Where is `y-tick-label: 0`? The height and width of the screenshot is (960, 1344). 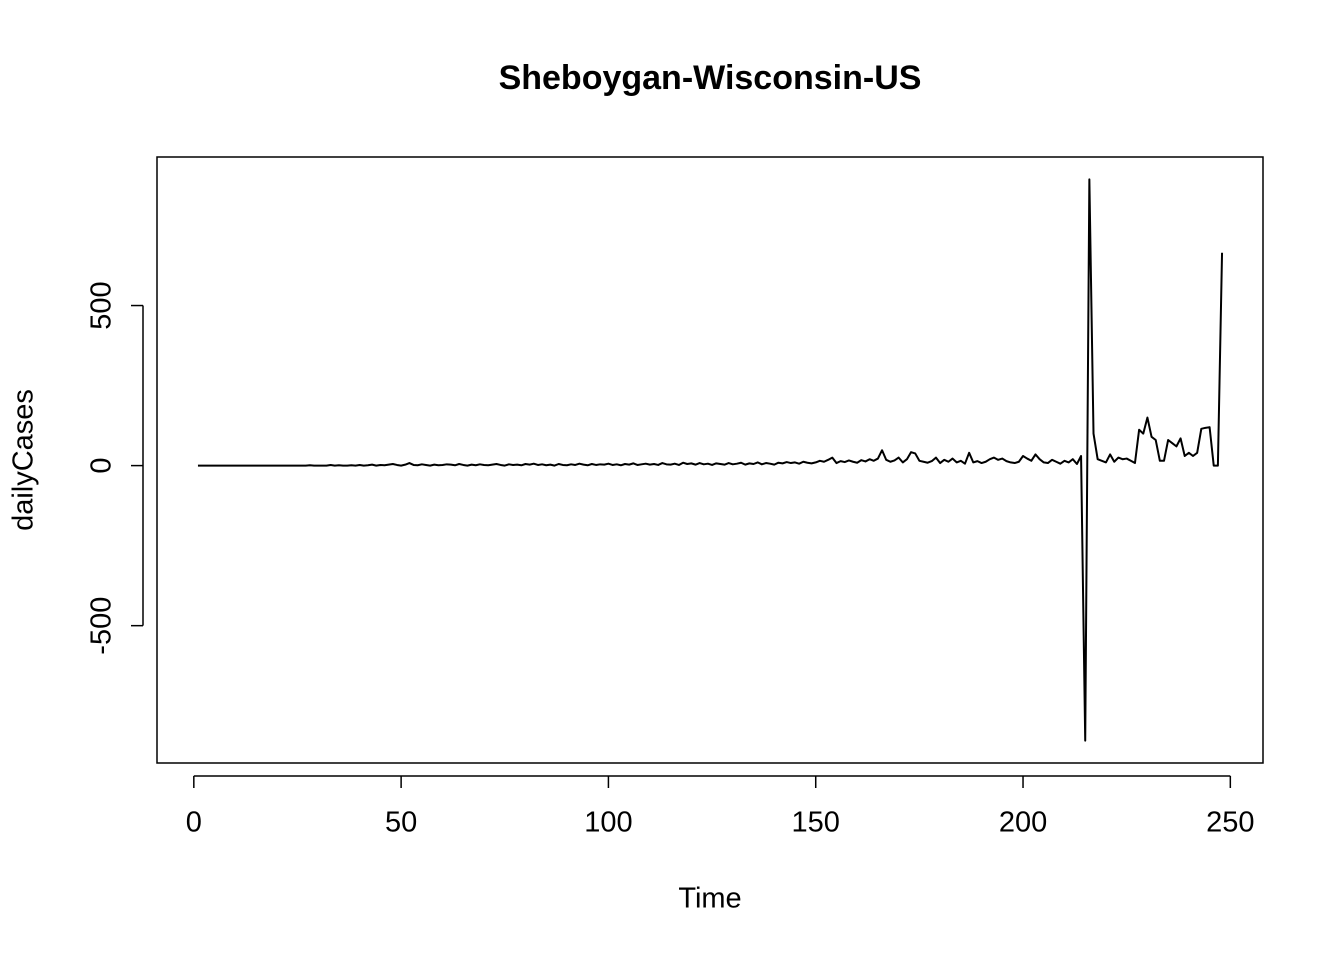
y-tick-label: 0 is located at coordinates (102, 466).